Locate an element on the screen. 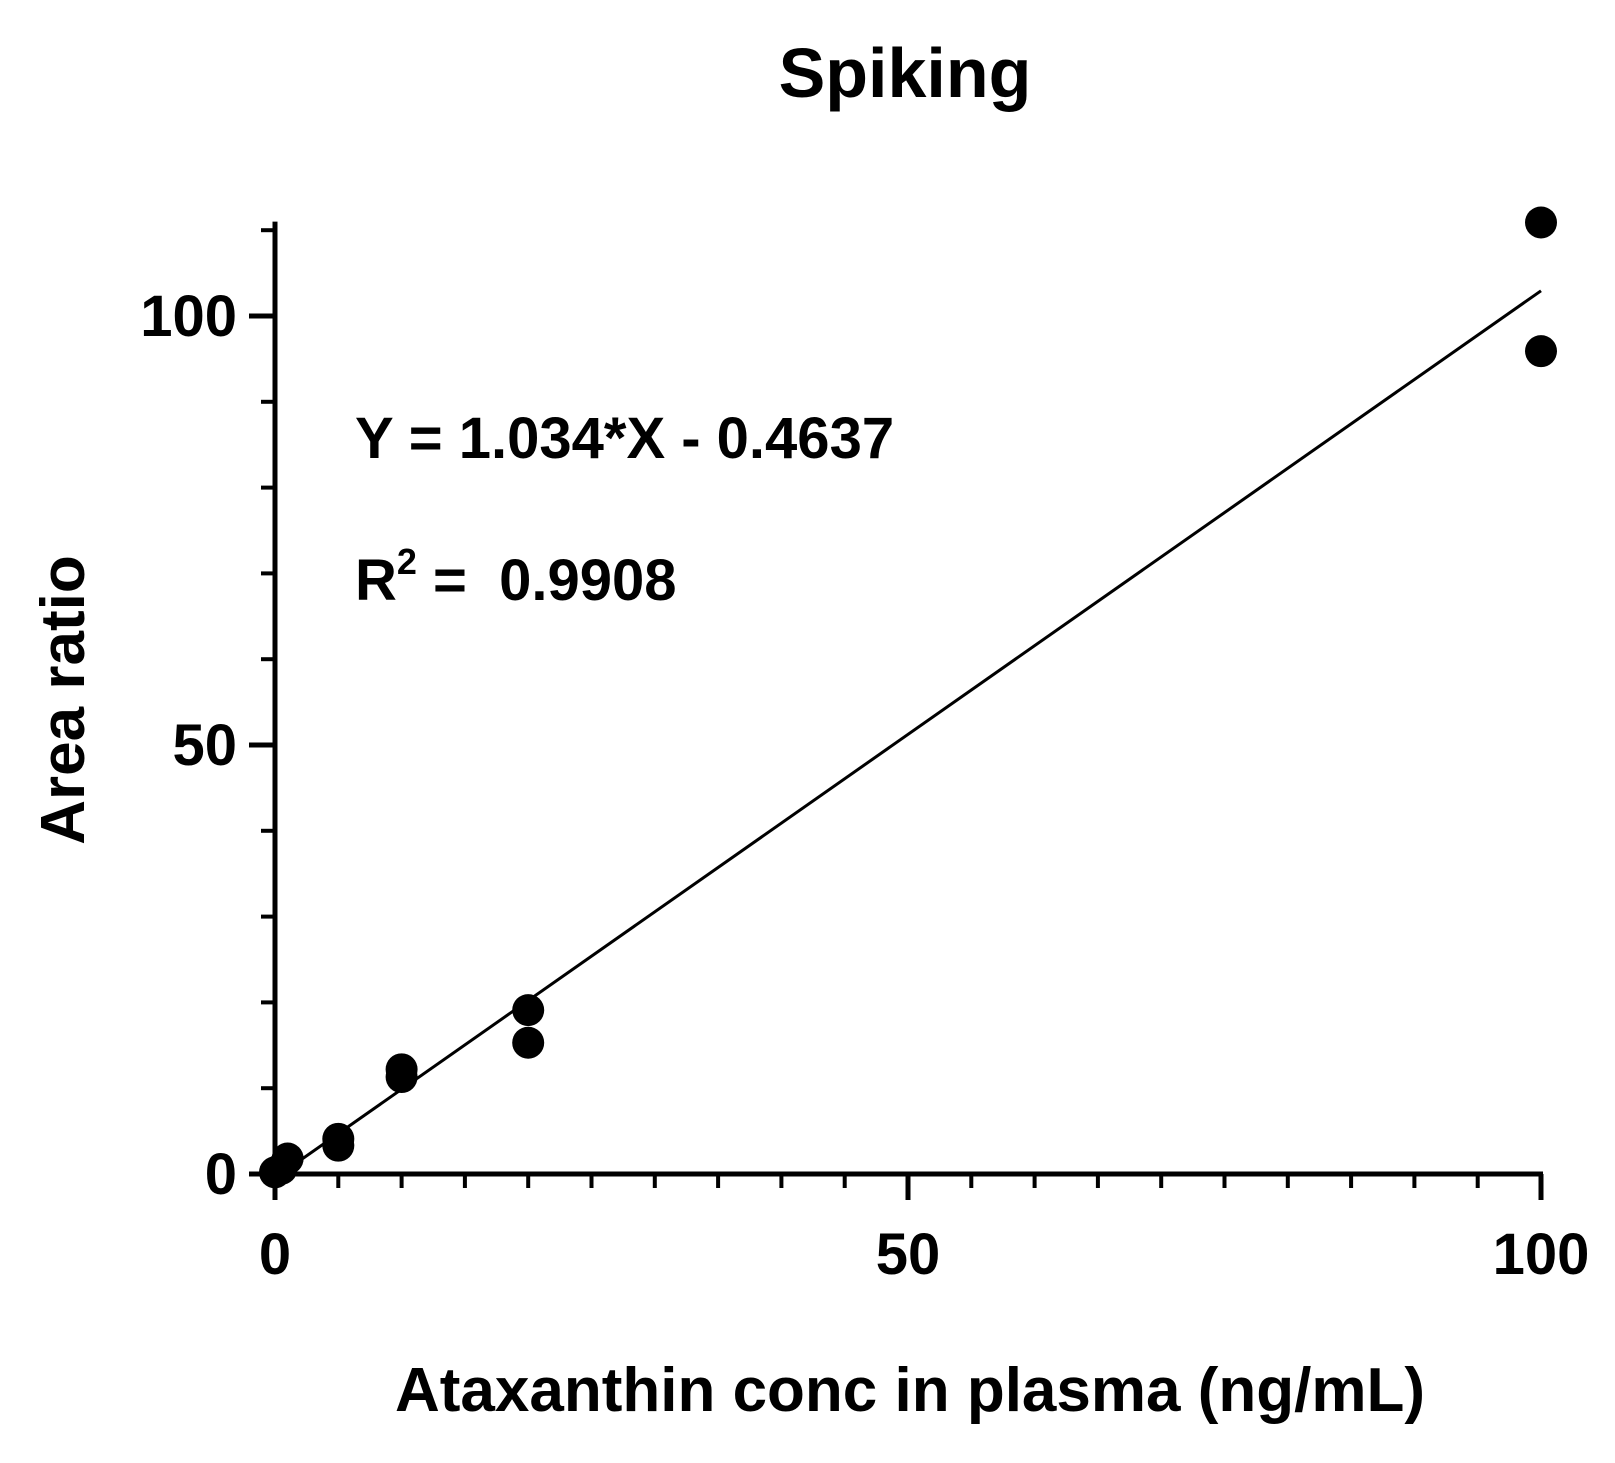 Image resolution: width=1615 pixels, height=1463 pixels. r-squared-exponent: 2 is located at coordinates (407, 561).